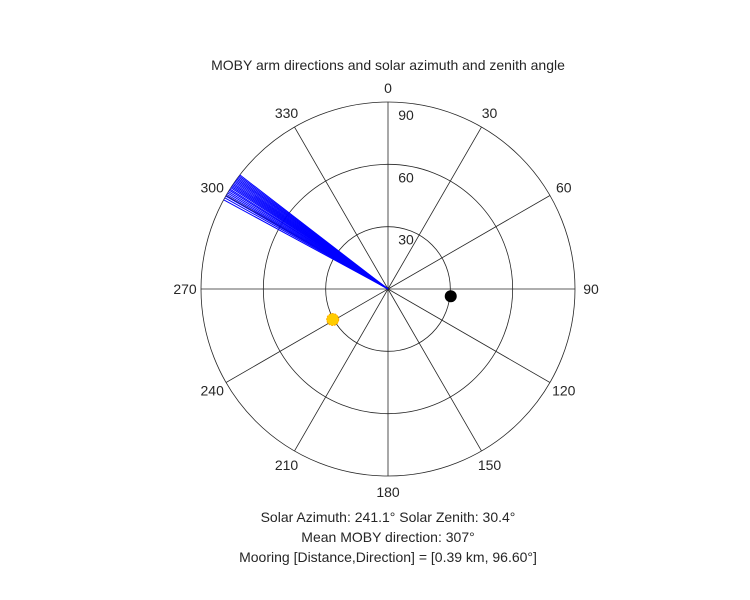 This screenshot has height=600, width=750. Describe the element at coordinates (287, 113) in the screenshot. I see `theta-tick-label: 330` at that location.